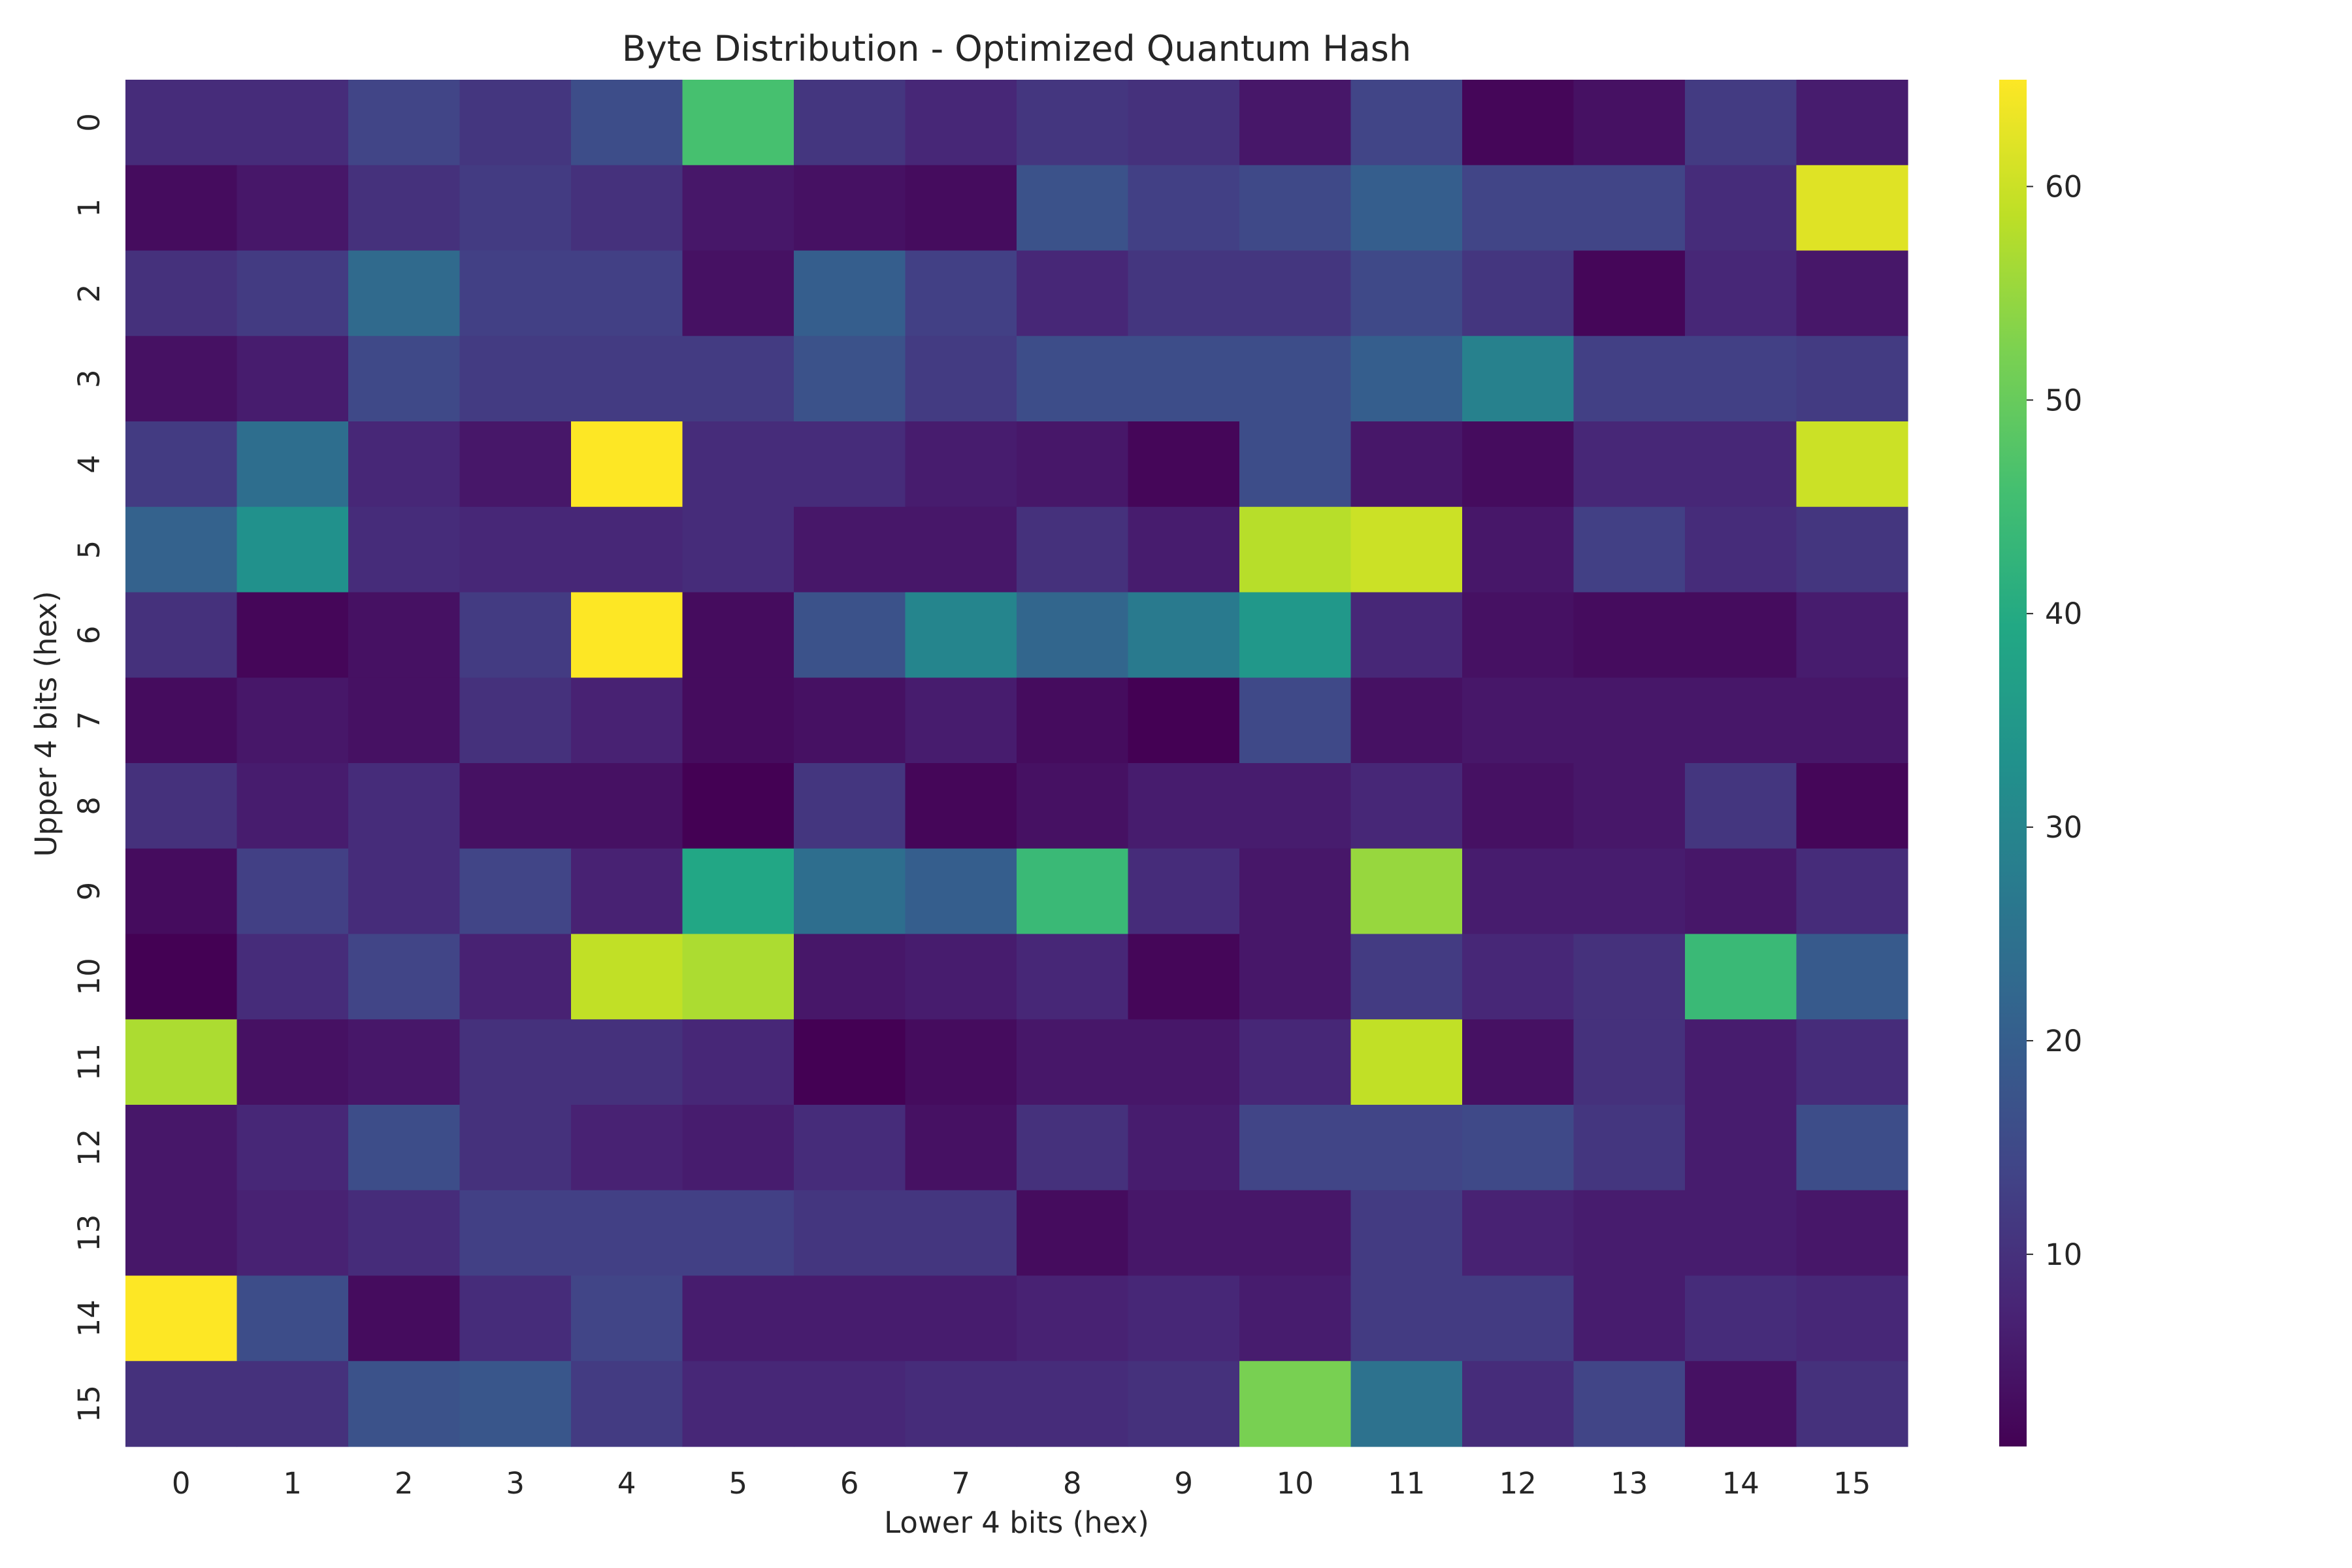 The image size is (2352, 1568). Describe the element at coordinates (2063, 1041) in the screenshot. I see `colorbar-tick-label: 20` at that location.